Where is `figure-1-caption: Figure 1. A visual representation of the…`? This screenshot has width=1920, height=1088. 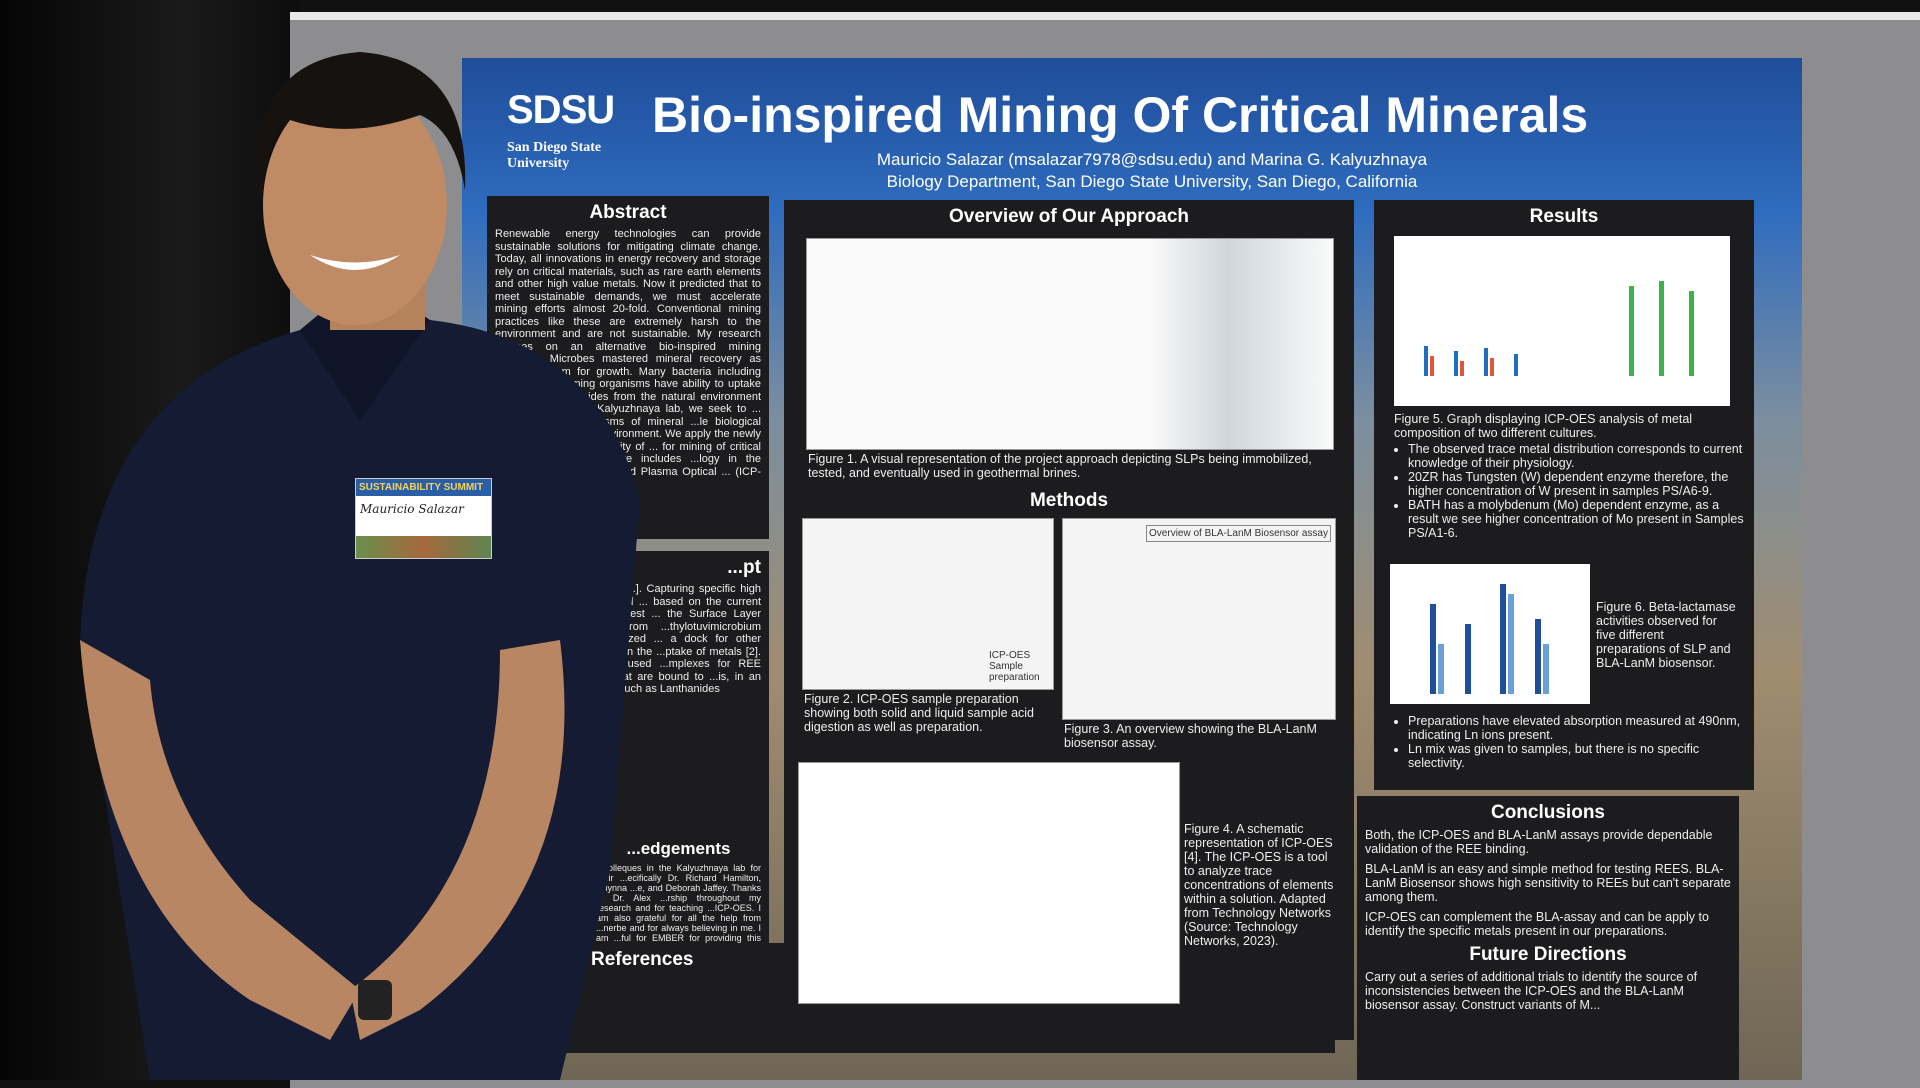 figure-1-caption: Figure 1. A visual representation of the… is located at coordinates (1060, 466).